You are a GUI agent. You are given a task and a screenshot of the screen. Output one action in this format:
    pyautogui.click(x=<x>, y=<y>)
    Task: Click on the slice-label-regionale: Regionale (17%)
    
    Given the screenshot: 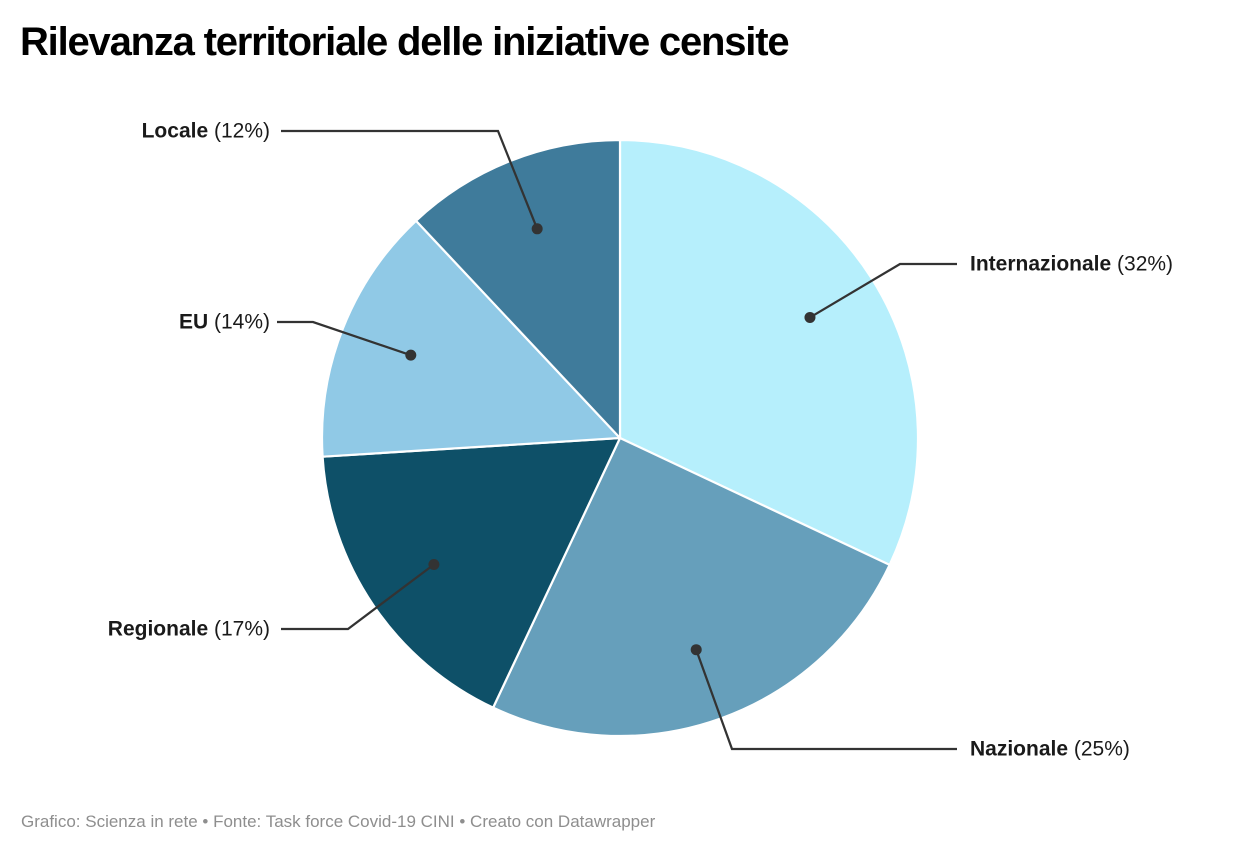 What is the action you would take?
    pyautogui.click(x=189, y=628)
    